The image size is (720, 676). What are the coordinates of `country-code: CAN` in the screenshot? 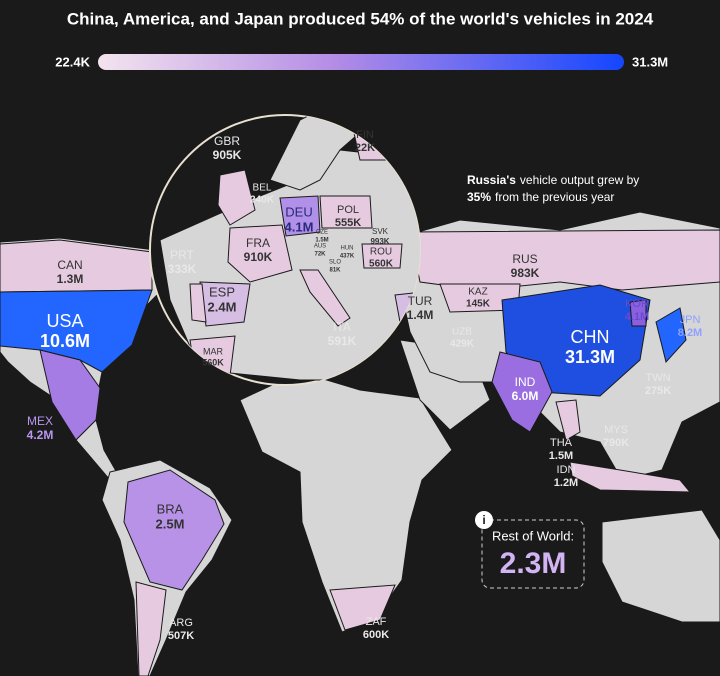 It's located at (69, 265).